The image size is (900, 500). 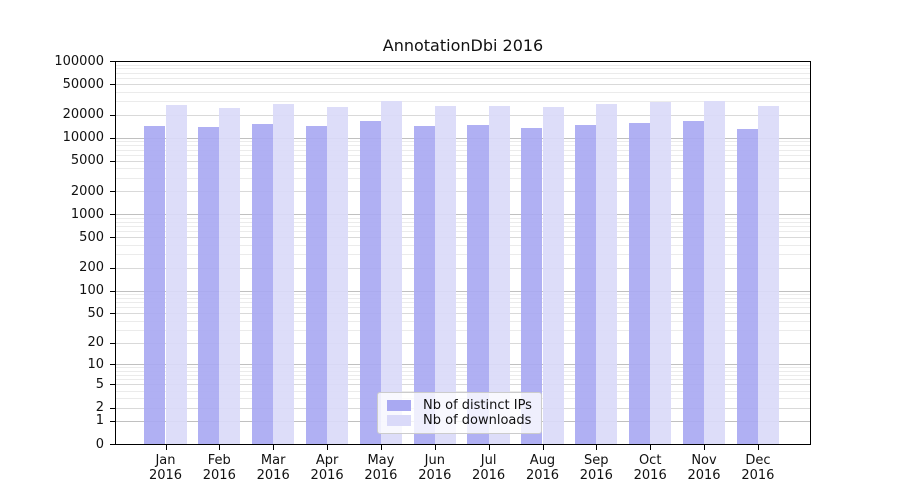 What do you see at coordinates (99, 407) in the screenshot?
I see `y-tick-label: 2` at bounding box center [99, 407].